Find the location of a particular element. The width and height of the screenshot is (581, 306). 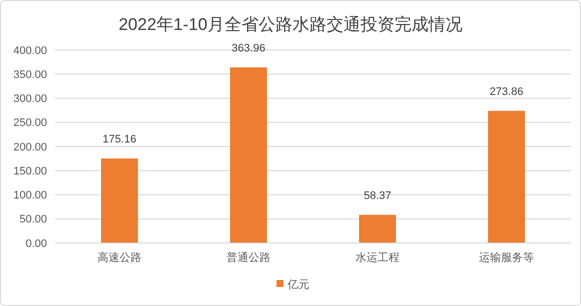

y-tick-label: 400.00 is located at coordinates (30, 50).